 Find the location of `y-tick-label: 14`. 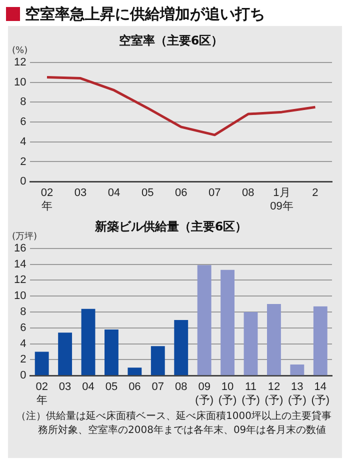

y-tick-label: 14 is located at coordinates (20, 264).